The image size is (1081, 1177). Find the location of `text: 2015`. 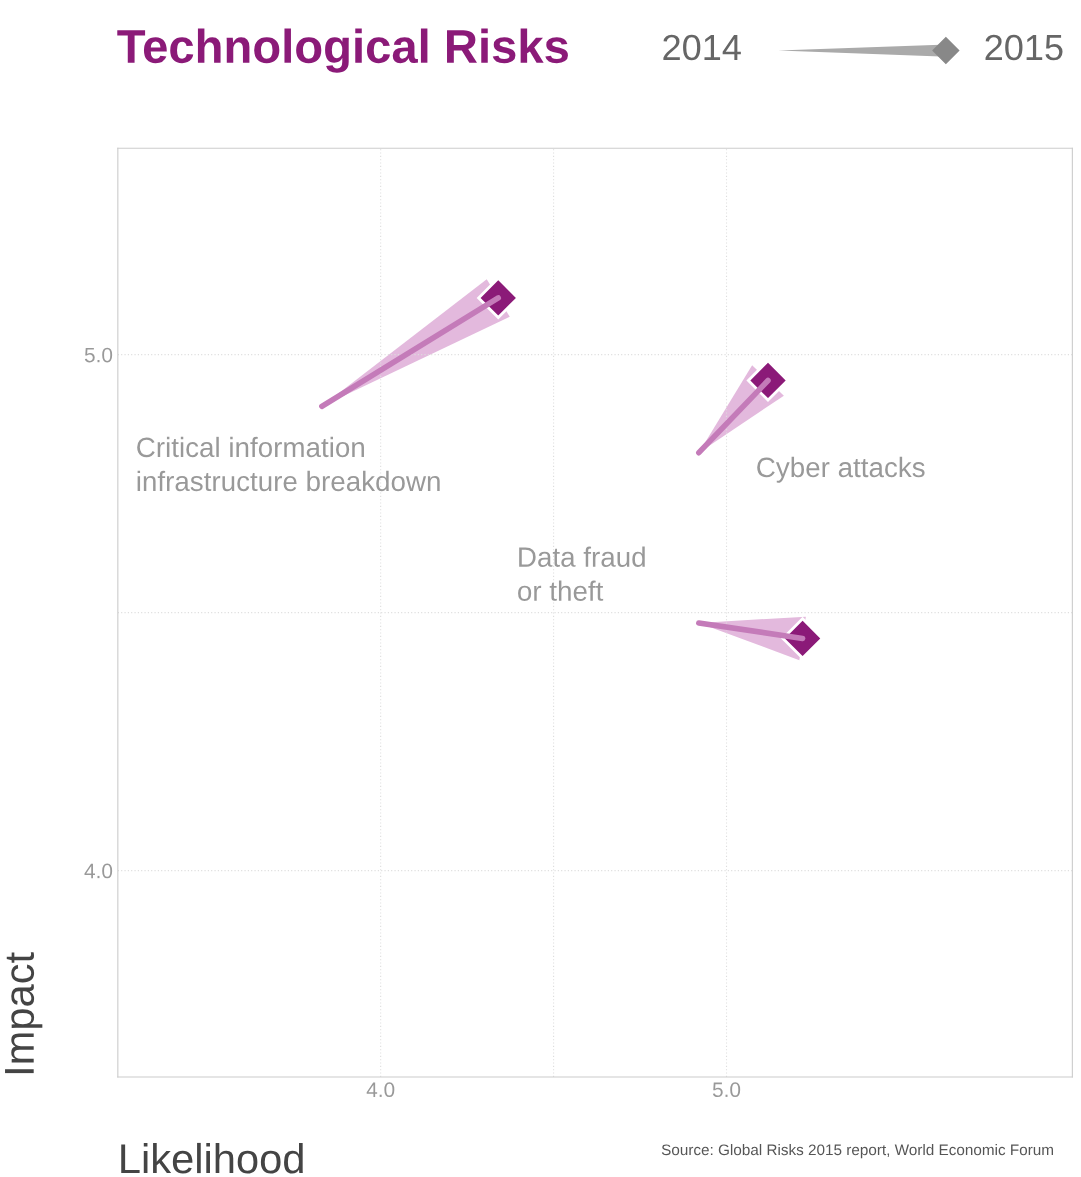

text: 2015 is located at coordinates (1024, 47).